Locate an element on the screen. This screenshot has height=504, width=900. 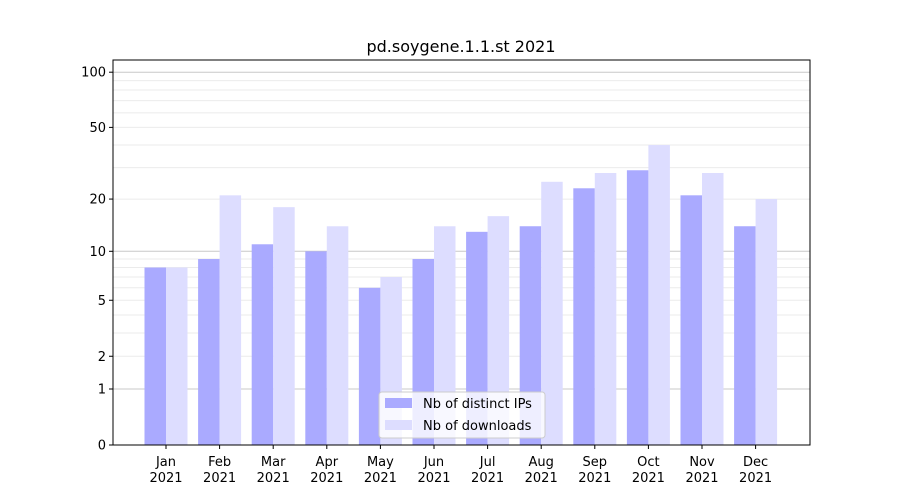
x-tick-label-month: Jun is located at coordinates (433, 462).